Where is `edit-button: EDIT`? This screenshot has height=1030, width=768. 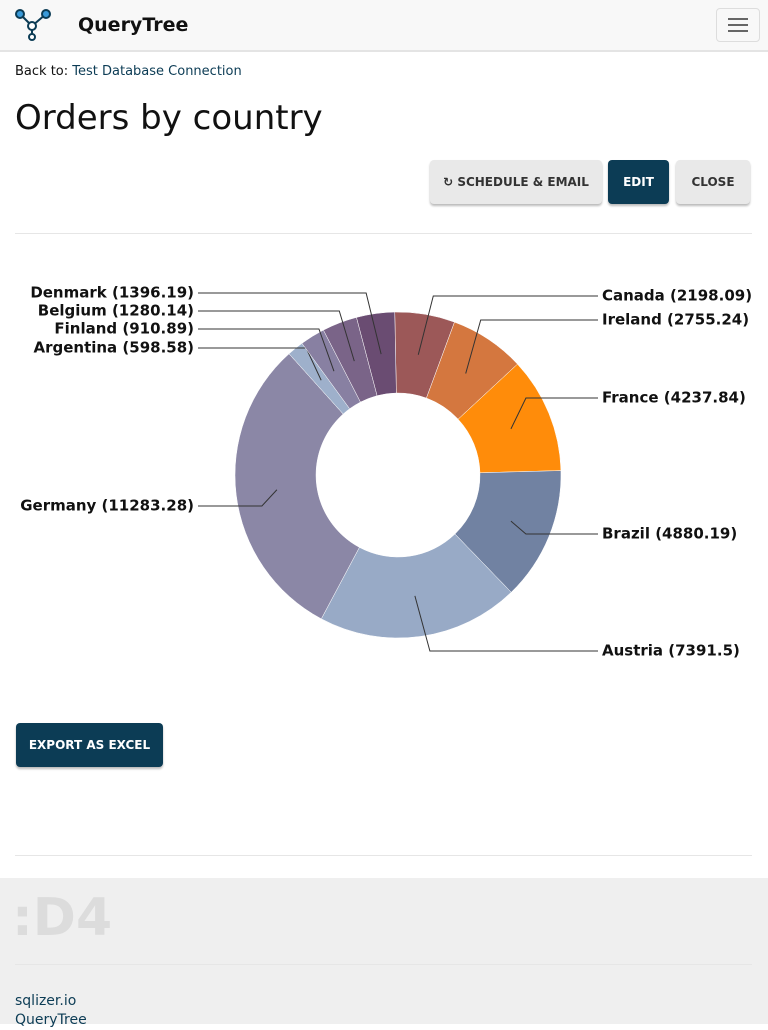
edit-button: EDIT is located at coordinates (638, 182).